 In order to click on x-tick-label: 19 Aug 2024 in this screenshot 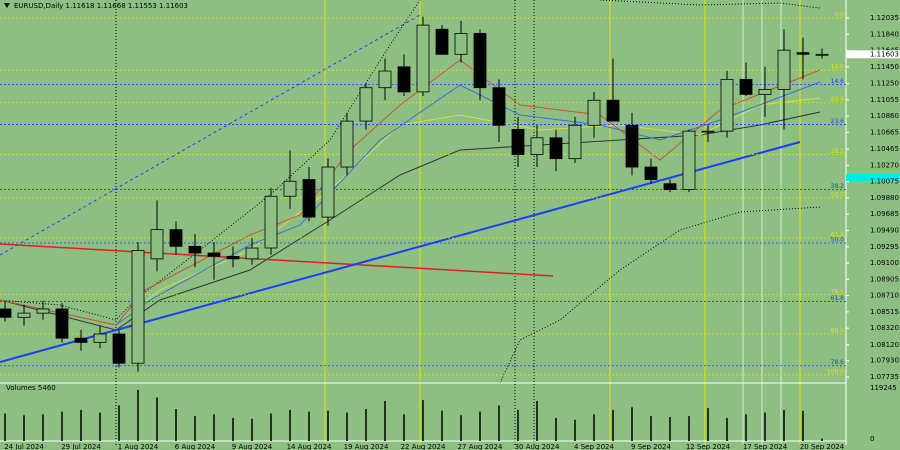, I will do `click(366, 446)`.